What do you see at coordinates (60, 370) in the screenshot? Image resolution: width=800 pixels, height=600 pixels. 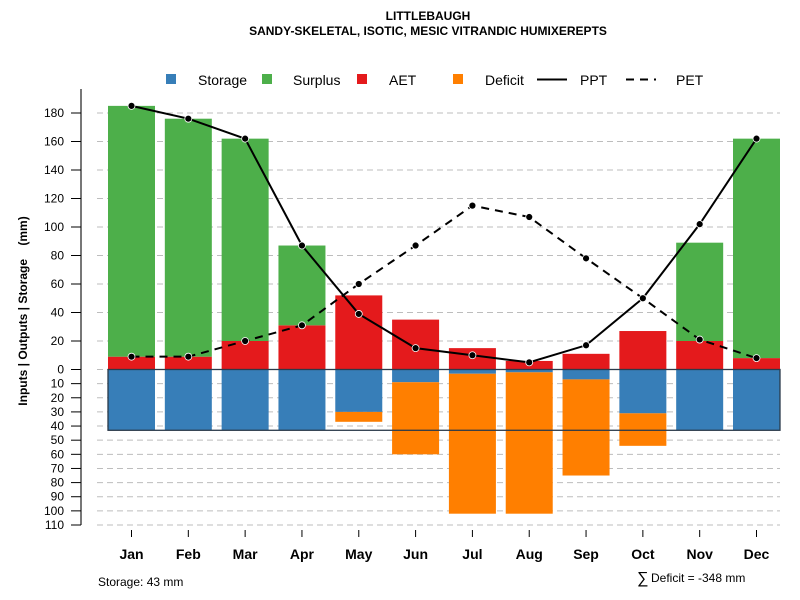 I see `y-tick-label: 0` at bounding box center [60, 370].